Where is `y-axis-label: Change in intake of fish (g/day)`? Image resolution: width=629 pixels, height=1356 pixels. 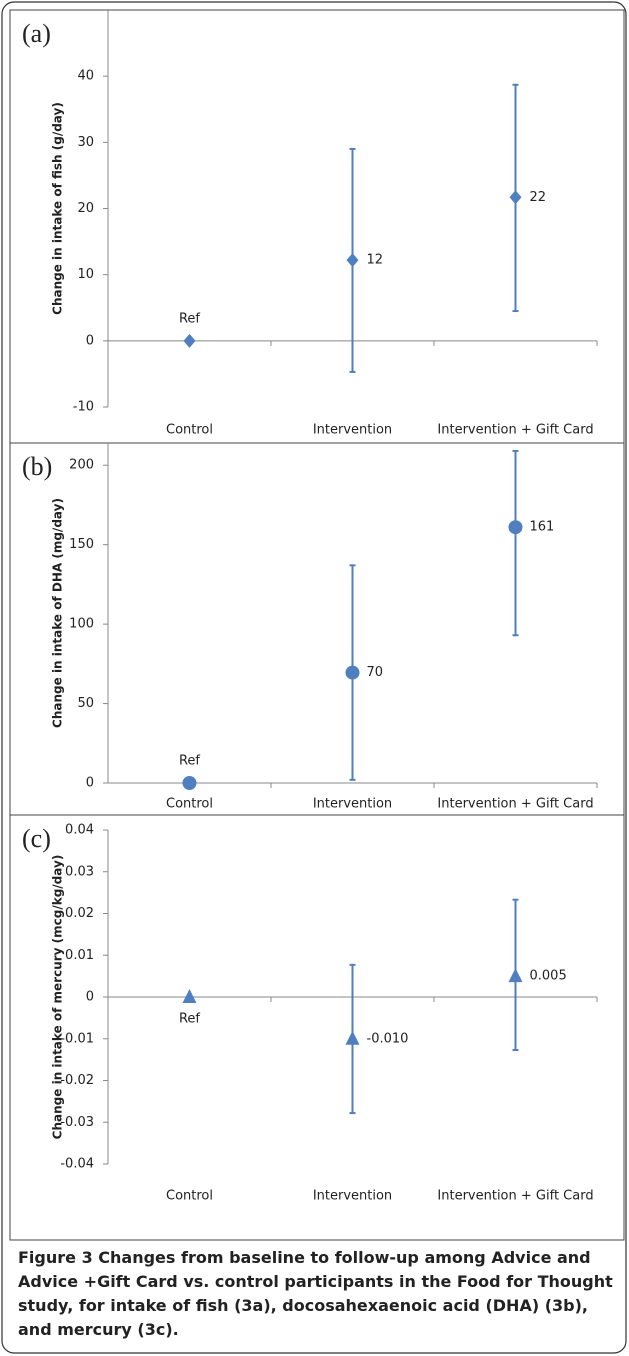 y-axis-label: Change in intake of fish (g/day) is located at coordinates (58, 208).